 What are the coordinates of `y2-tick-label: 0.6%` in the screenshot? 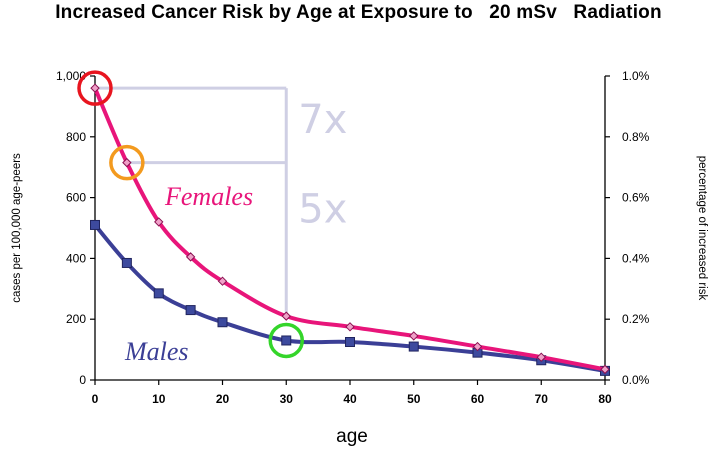 It's located at (636, 198).